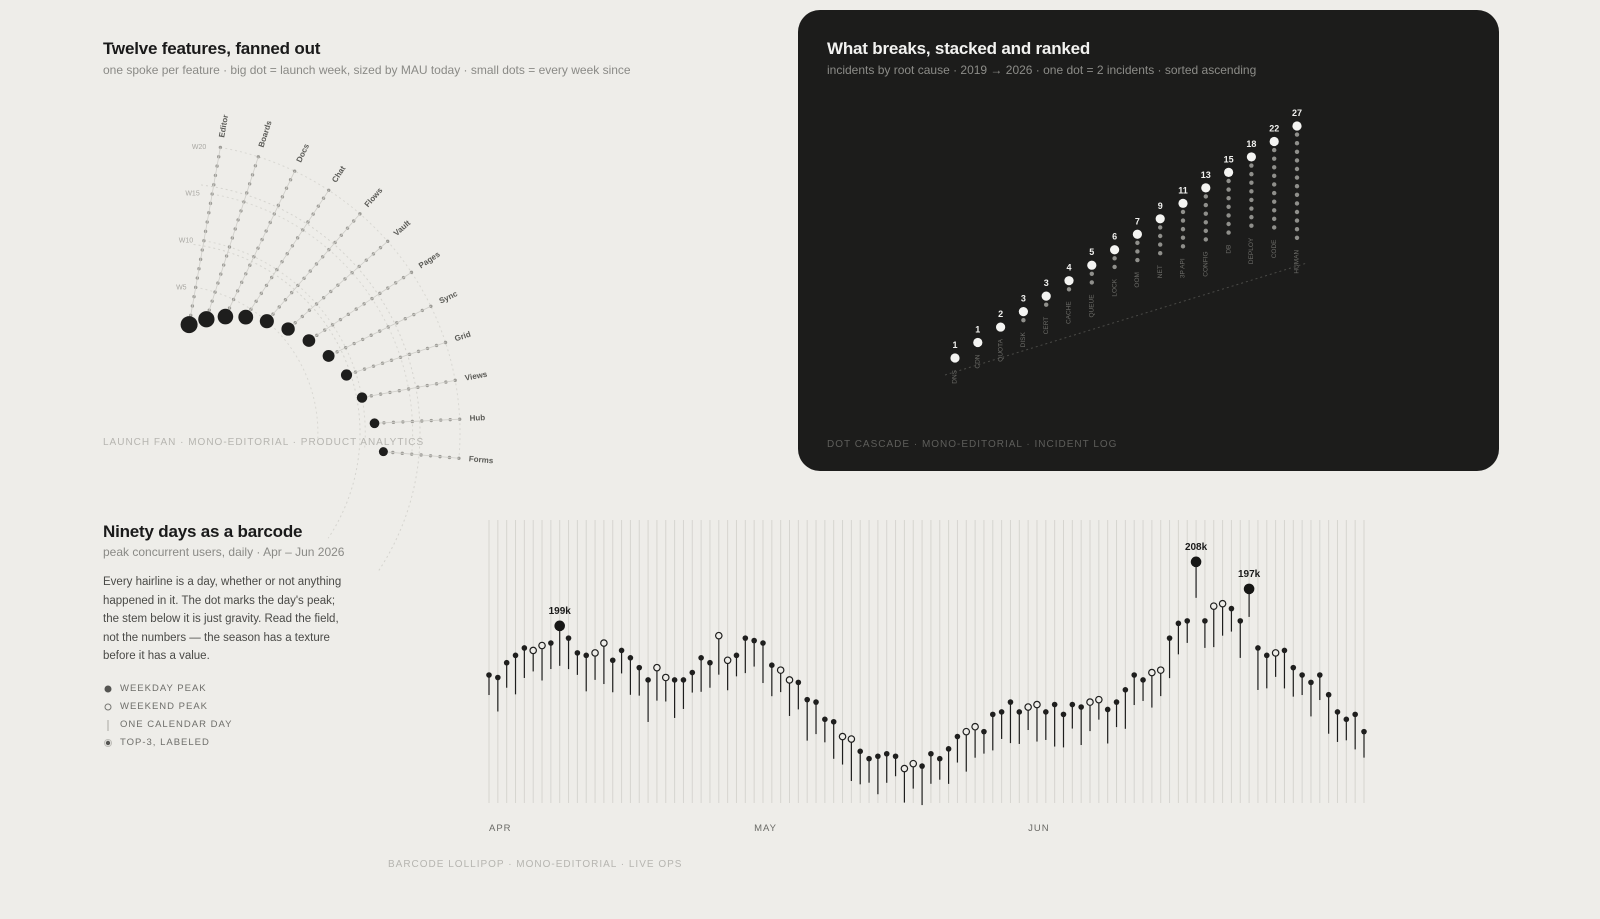 The width and height of the screenshot is (1600, 919). Describe the element at coordinates (1000, 314) in the screenshot. I see `cascade-value-label: 2` at that location.